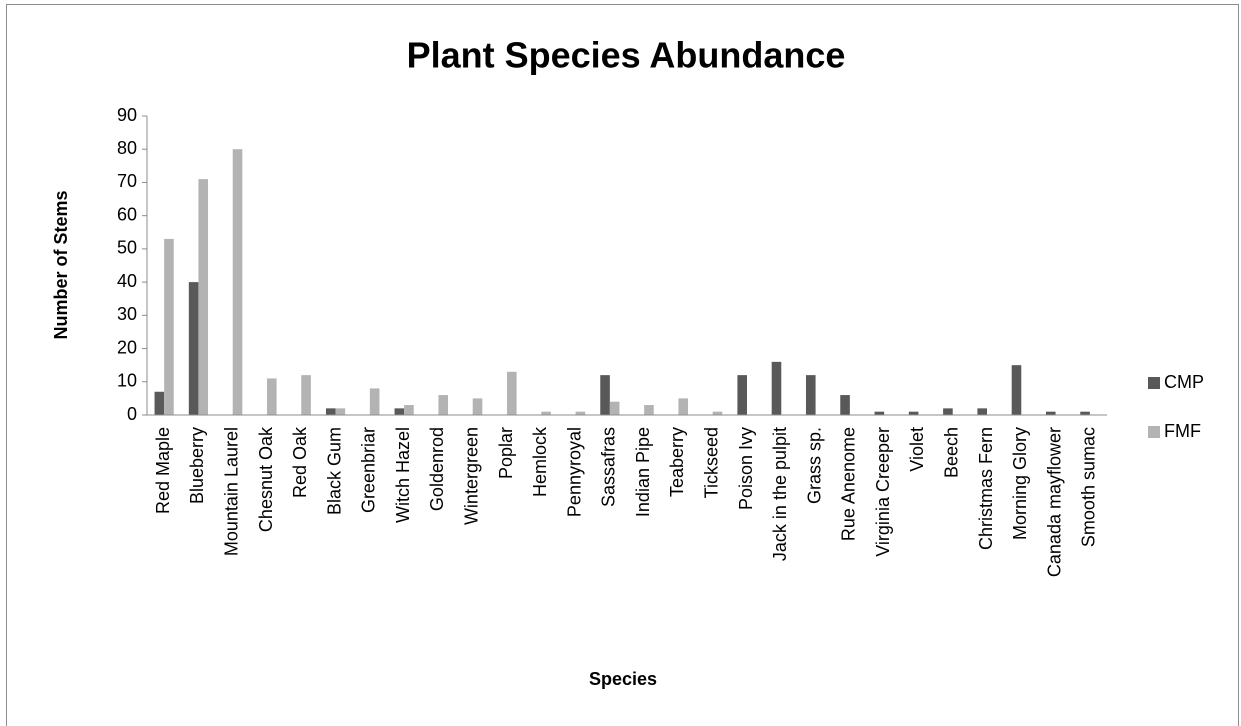 This screenshot has width=1241, height=726. What do you see at coordinates (127, 115) in the screenshot?
I see `y-tick-label: 90` at bounding box center [127, 115].